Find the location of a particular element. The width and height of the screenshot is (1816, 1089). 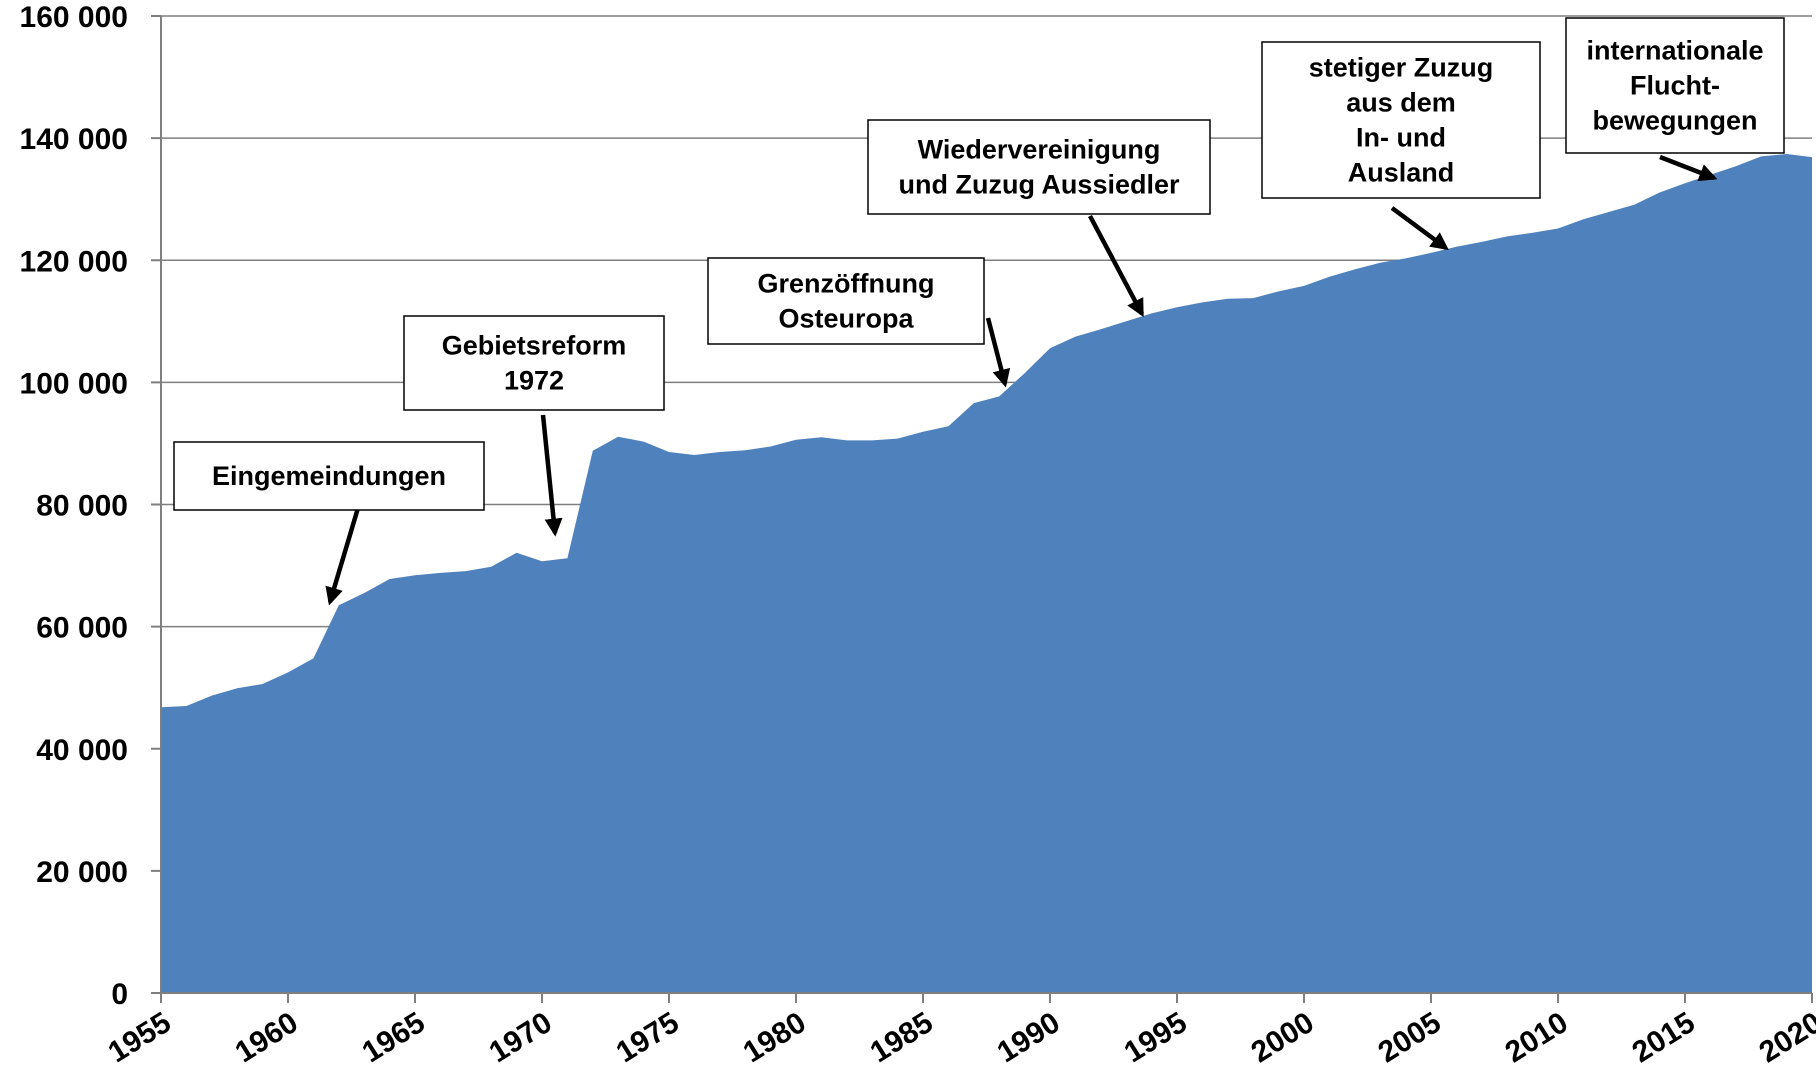

annotation-text: In- und is located at coordinates (1401, 138).